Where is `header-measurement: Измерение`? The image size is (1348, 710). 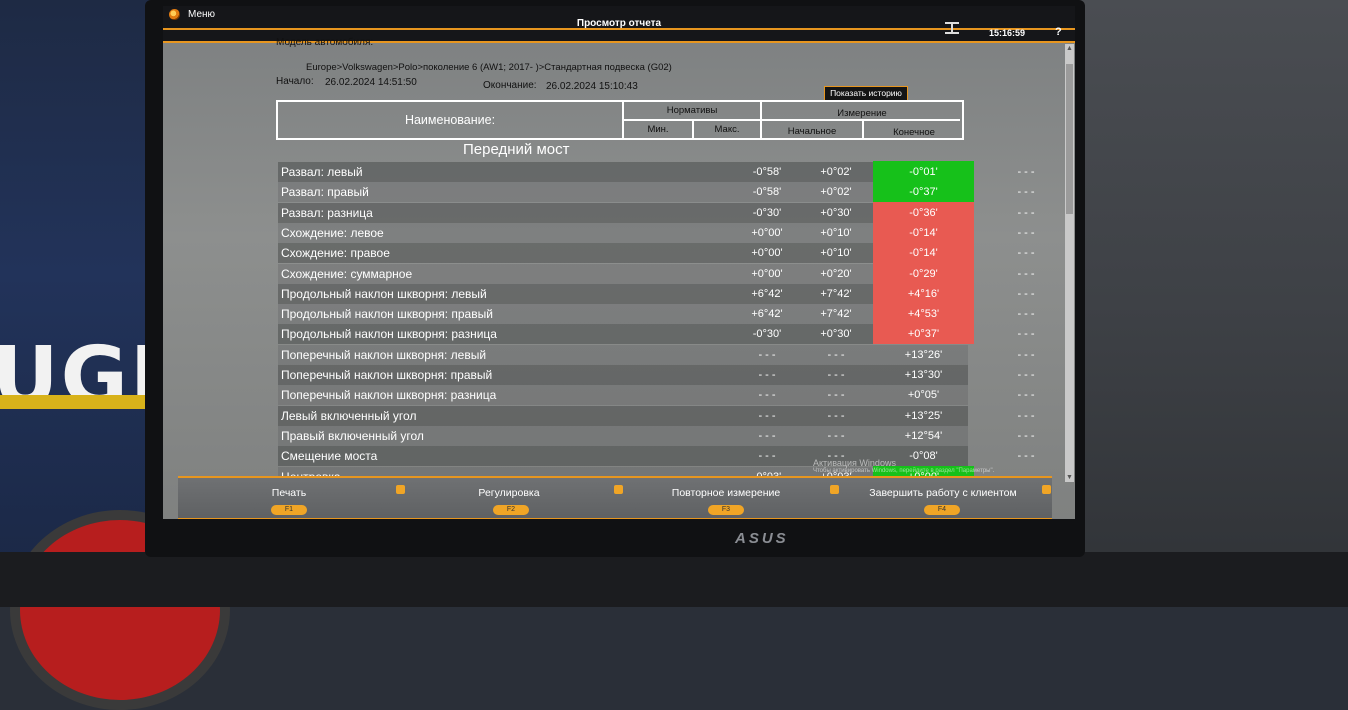
header-measurement: Измерение is located at coordinates (862, 113).